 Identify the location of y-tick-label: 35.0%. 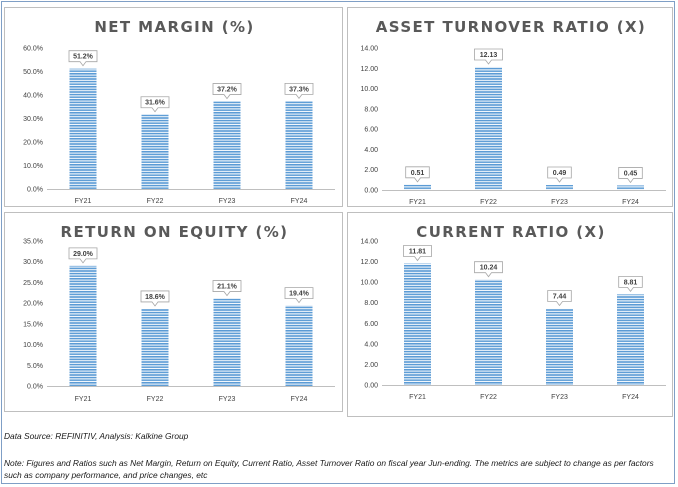
(33, 242).